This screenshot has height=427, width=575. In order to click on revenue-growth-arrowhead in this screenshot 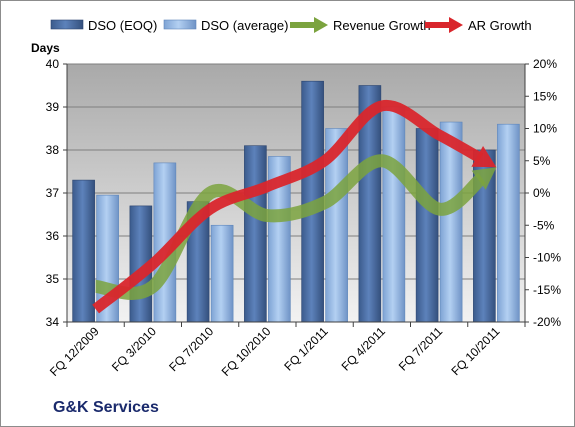, I will do `click(484, 178)`.